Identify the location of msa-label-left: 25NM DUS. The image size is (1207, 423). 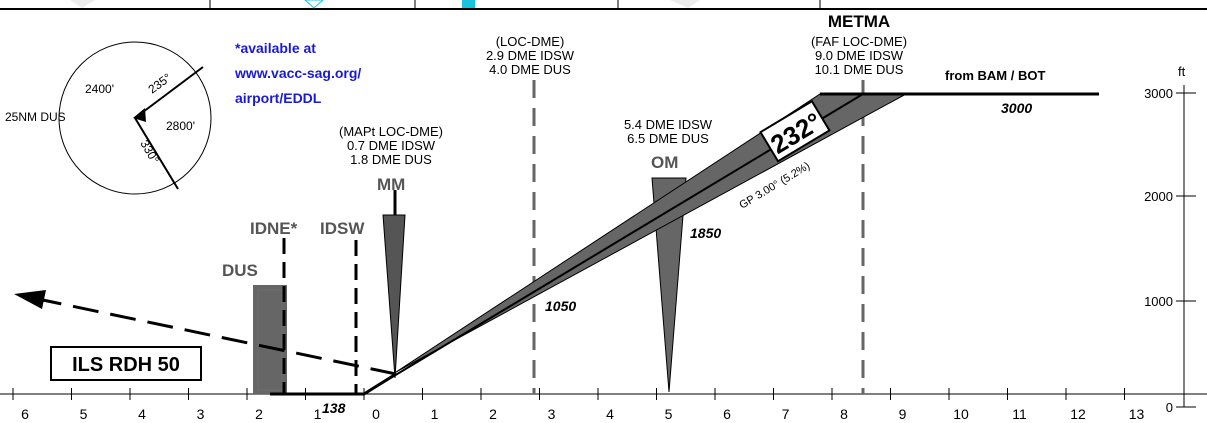
(35, 117).